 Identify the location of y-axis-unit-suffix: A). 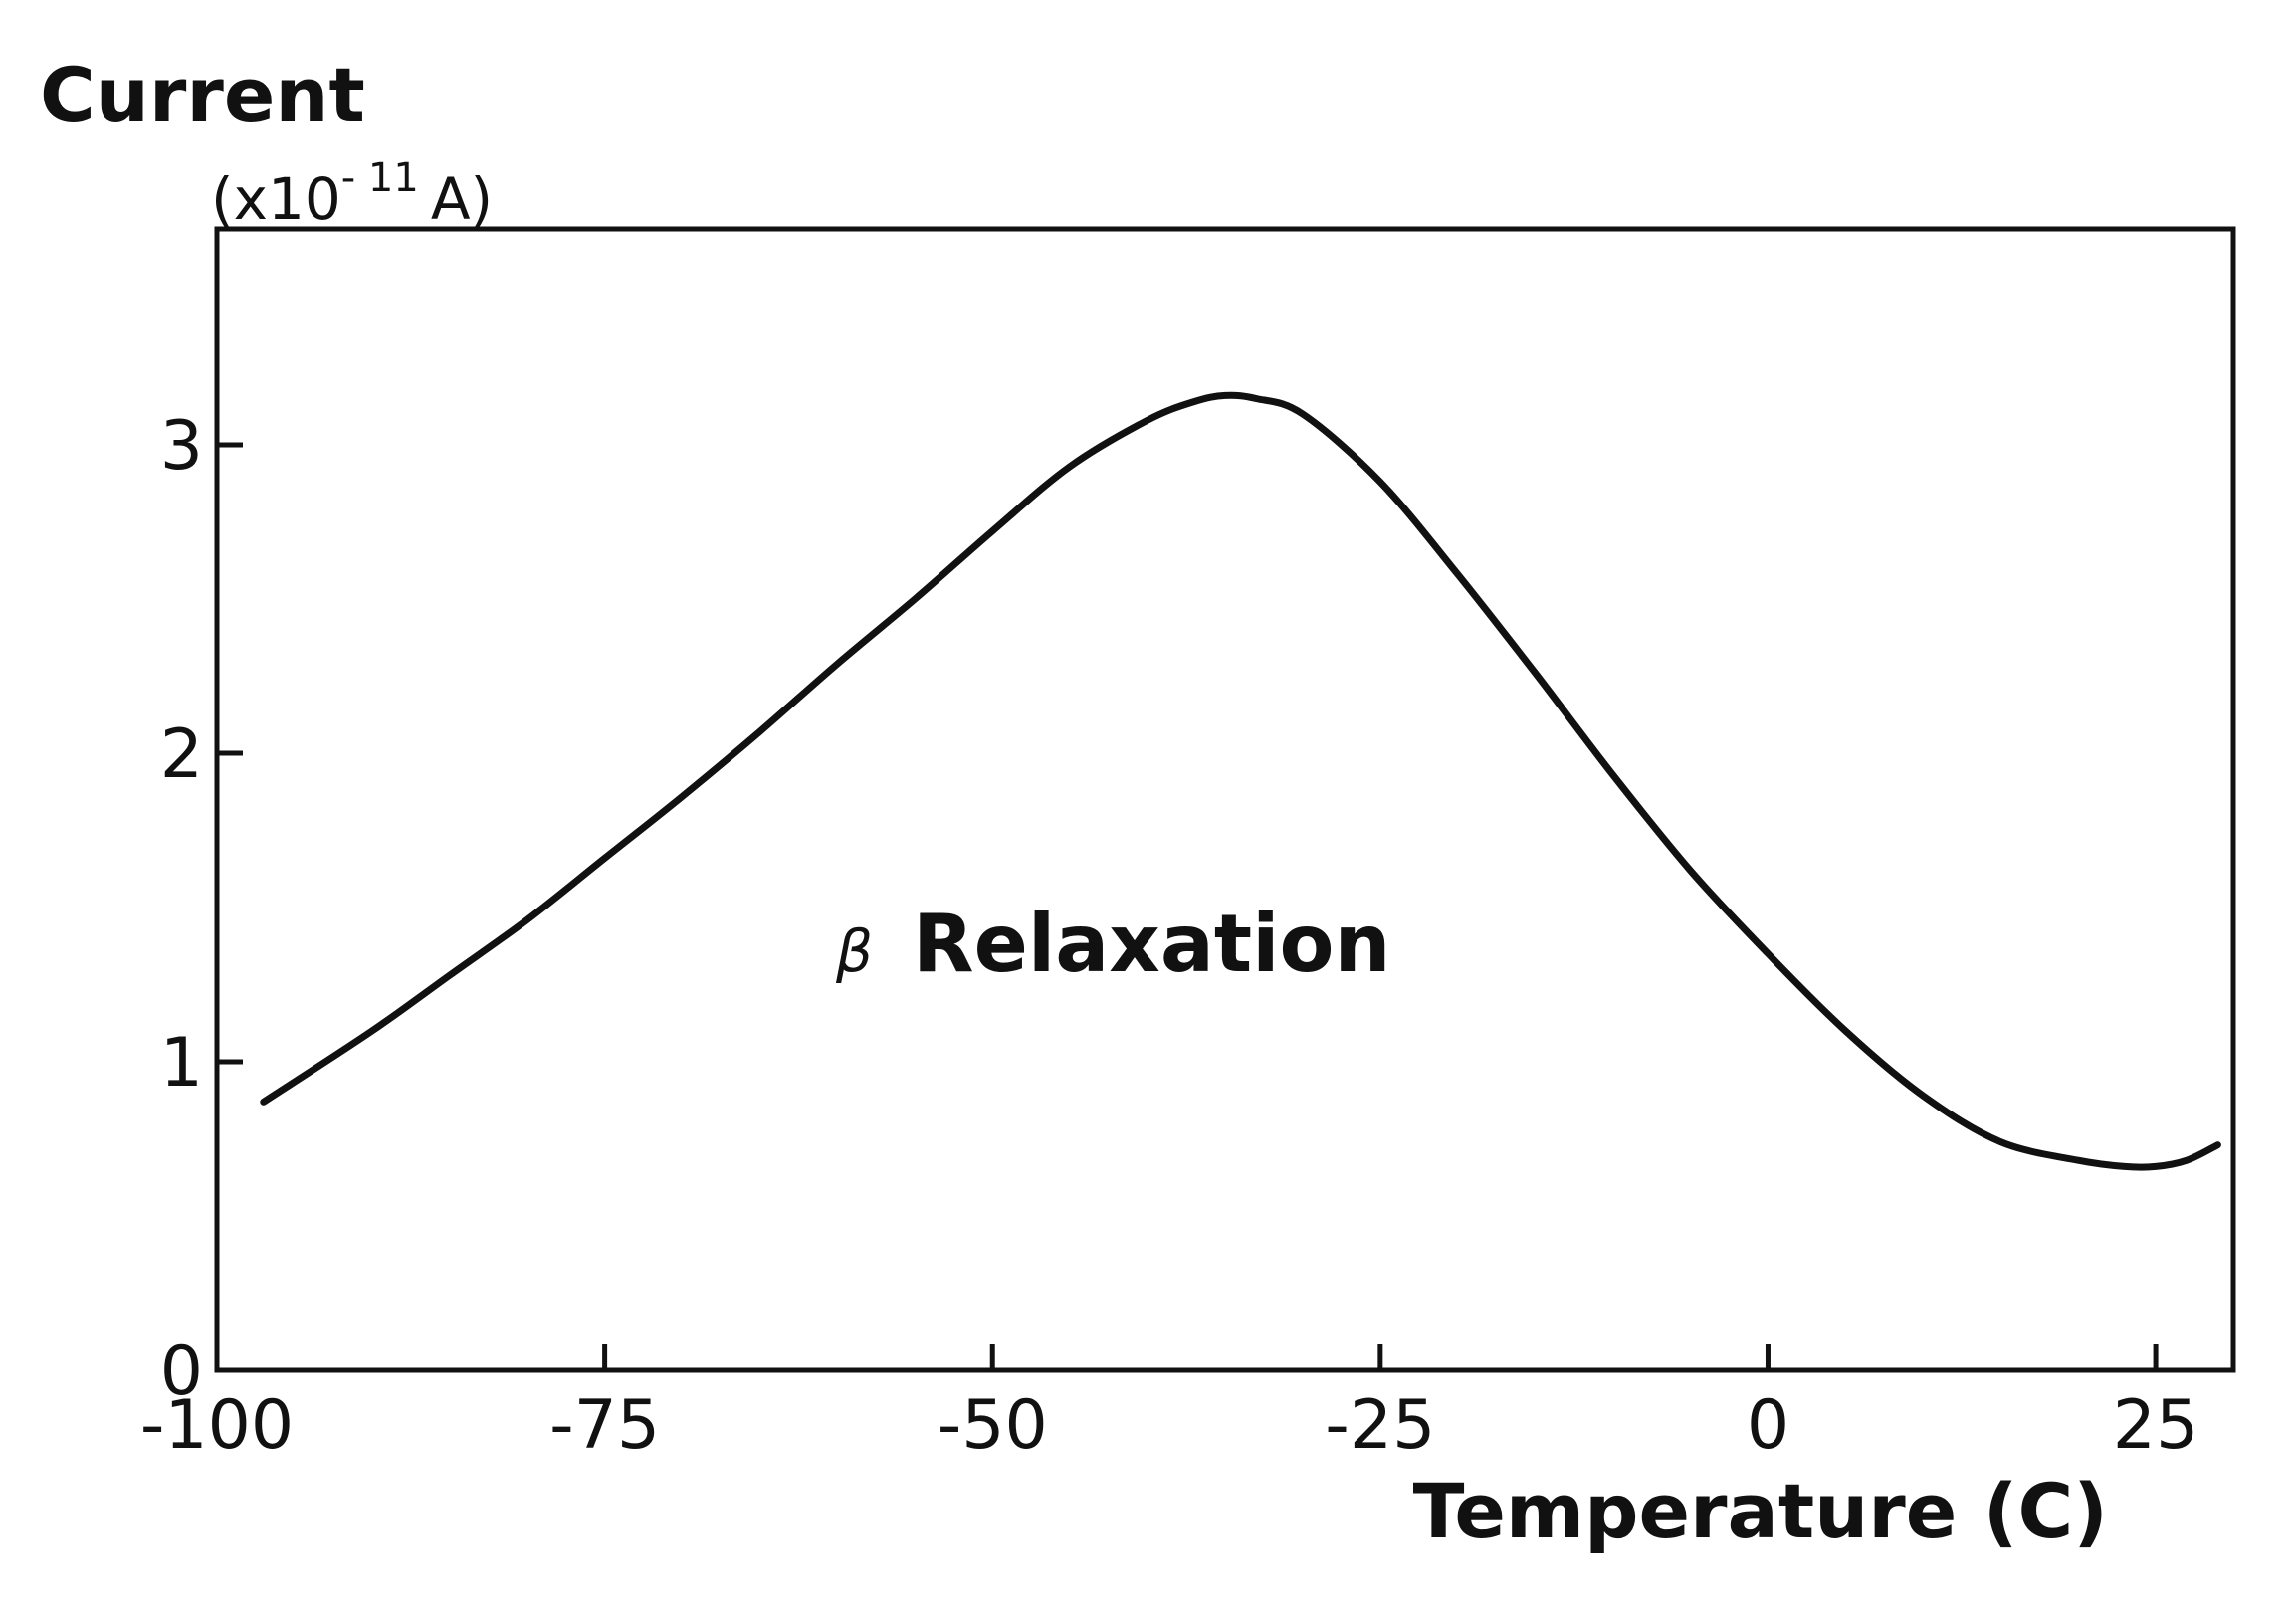
(462, 199).